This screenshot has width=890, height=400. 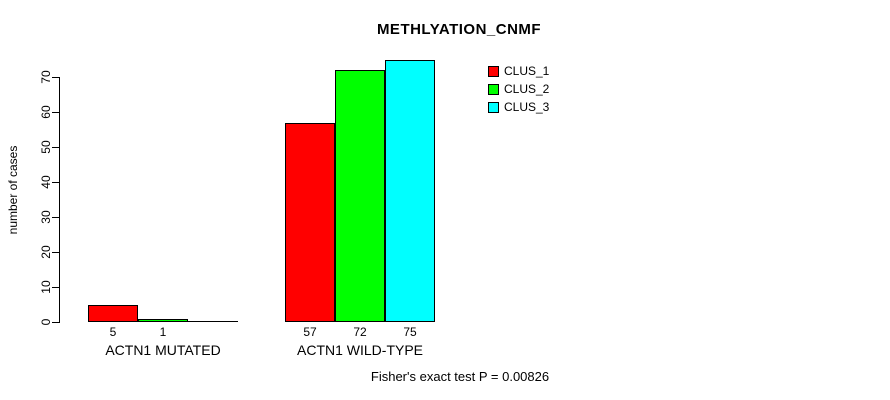 What do you see at coordinates (46, 147) in the screenshot?
I see `y-tick-label: 50` at bounding box center [46, 147].